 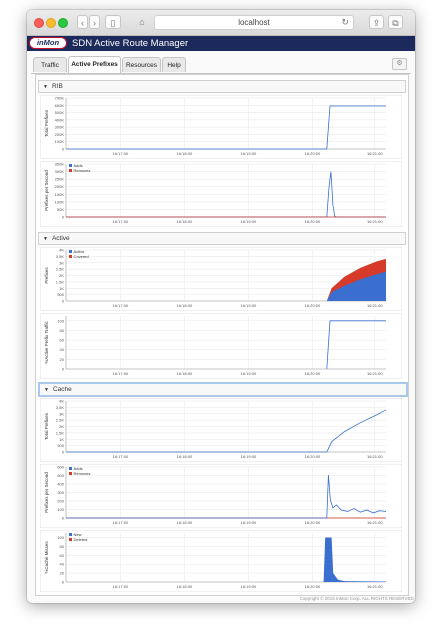 What do you see at coordinates (60, 492) in the screenshot?
I see `y-tick-label: 300` at bounding box center [60, 492].